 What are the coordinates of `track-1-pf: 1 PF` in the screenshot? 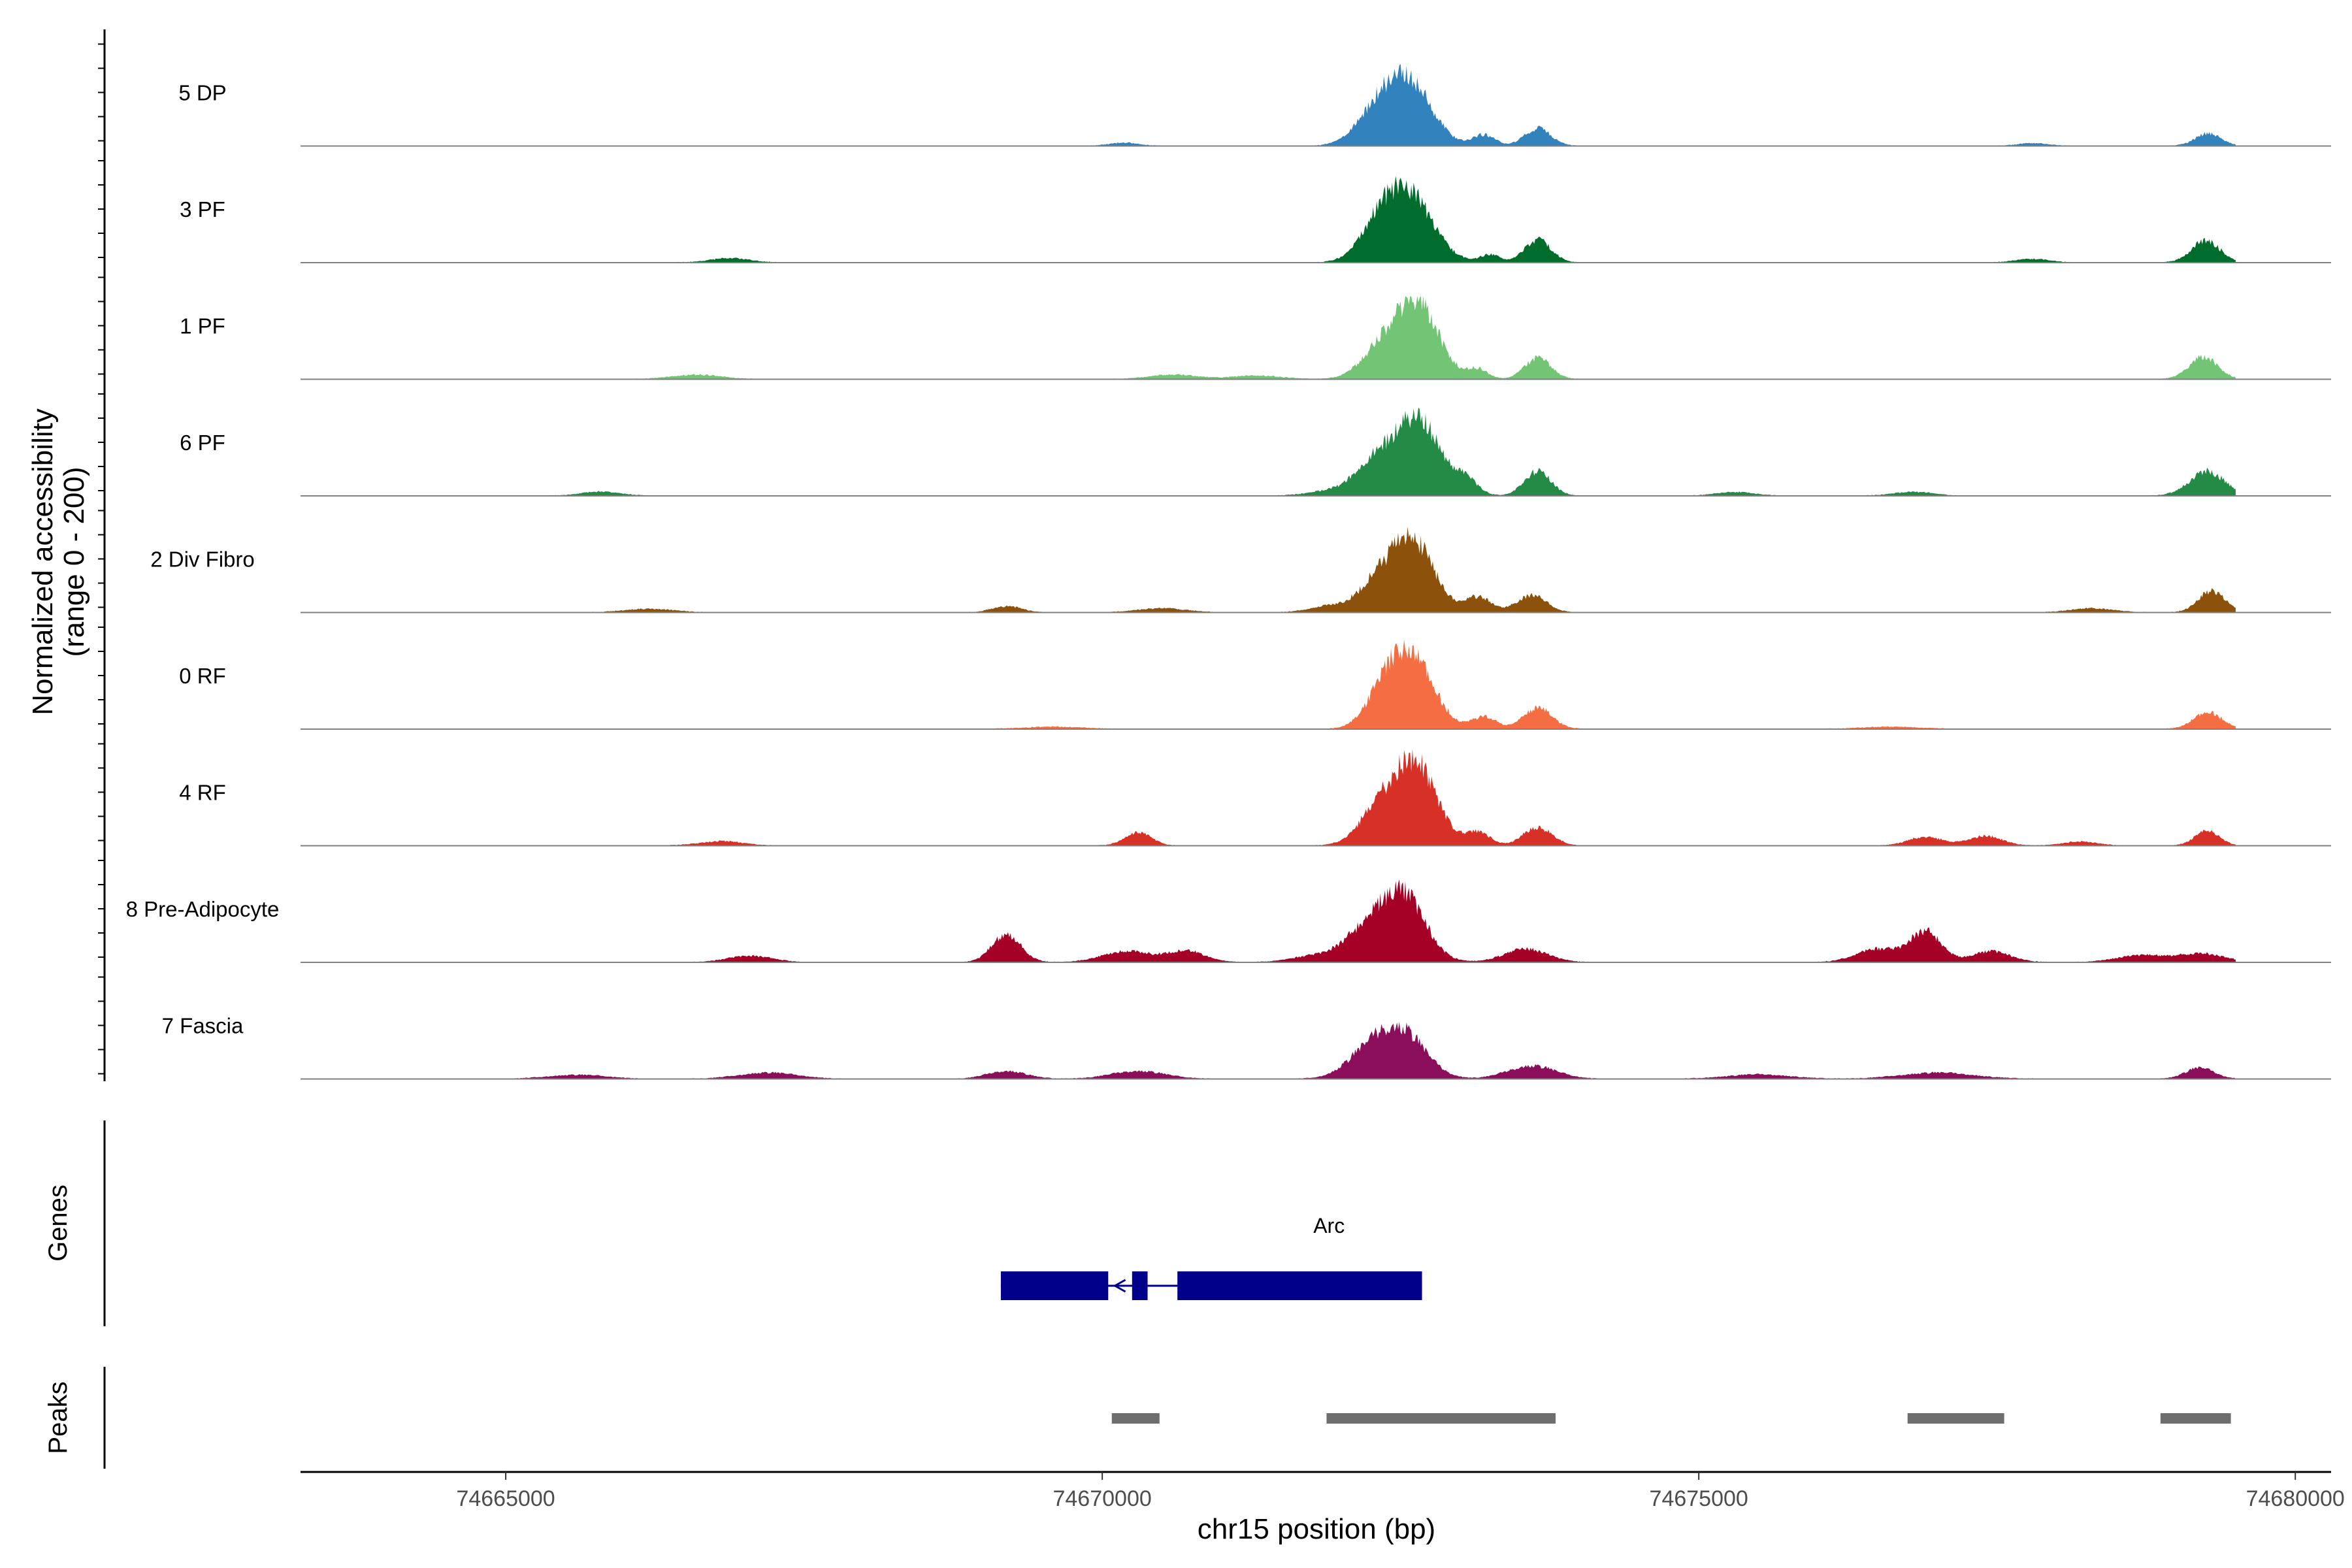 It's located at (1255, 337).